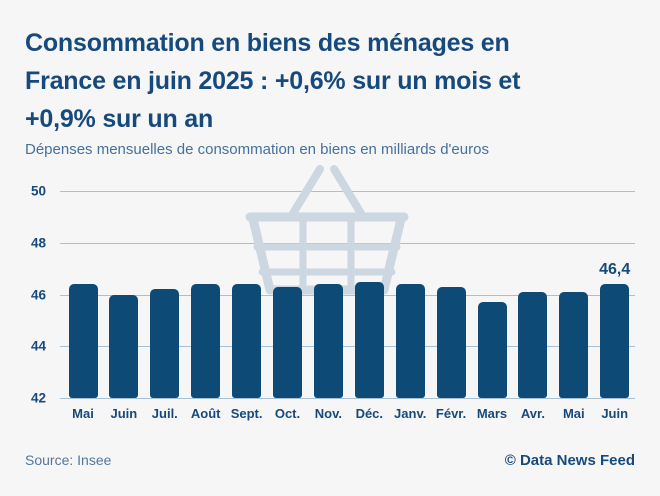  What do you see at coordinates (68, 460) in the screenshot?
I see `source-label: Source: Insee` at bounding box center [68, 460].